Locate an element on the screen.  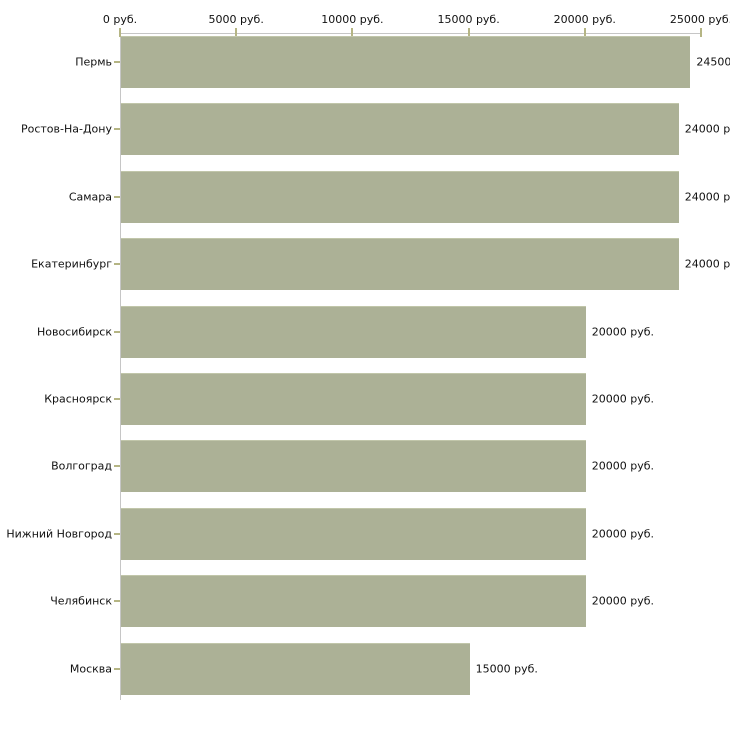
y-axis-line is located at coordinates (120, 366).